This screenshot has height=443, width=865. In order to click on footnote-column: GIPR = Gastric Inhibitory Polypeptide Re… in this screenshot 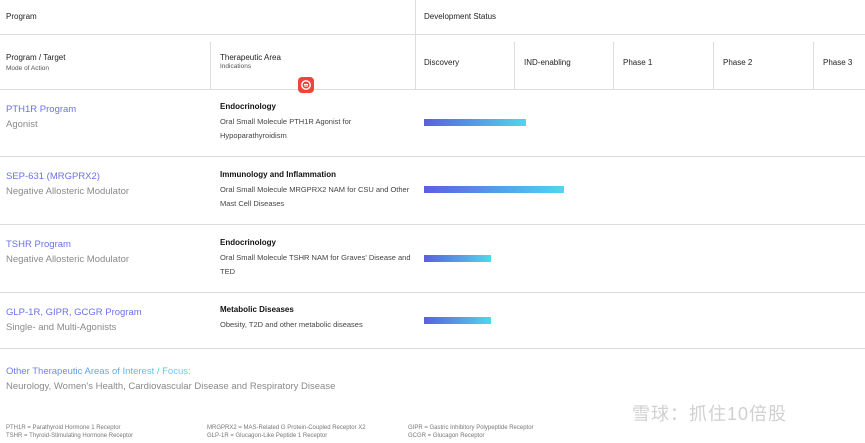, I will do `click(471, 432)`.